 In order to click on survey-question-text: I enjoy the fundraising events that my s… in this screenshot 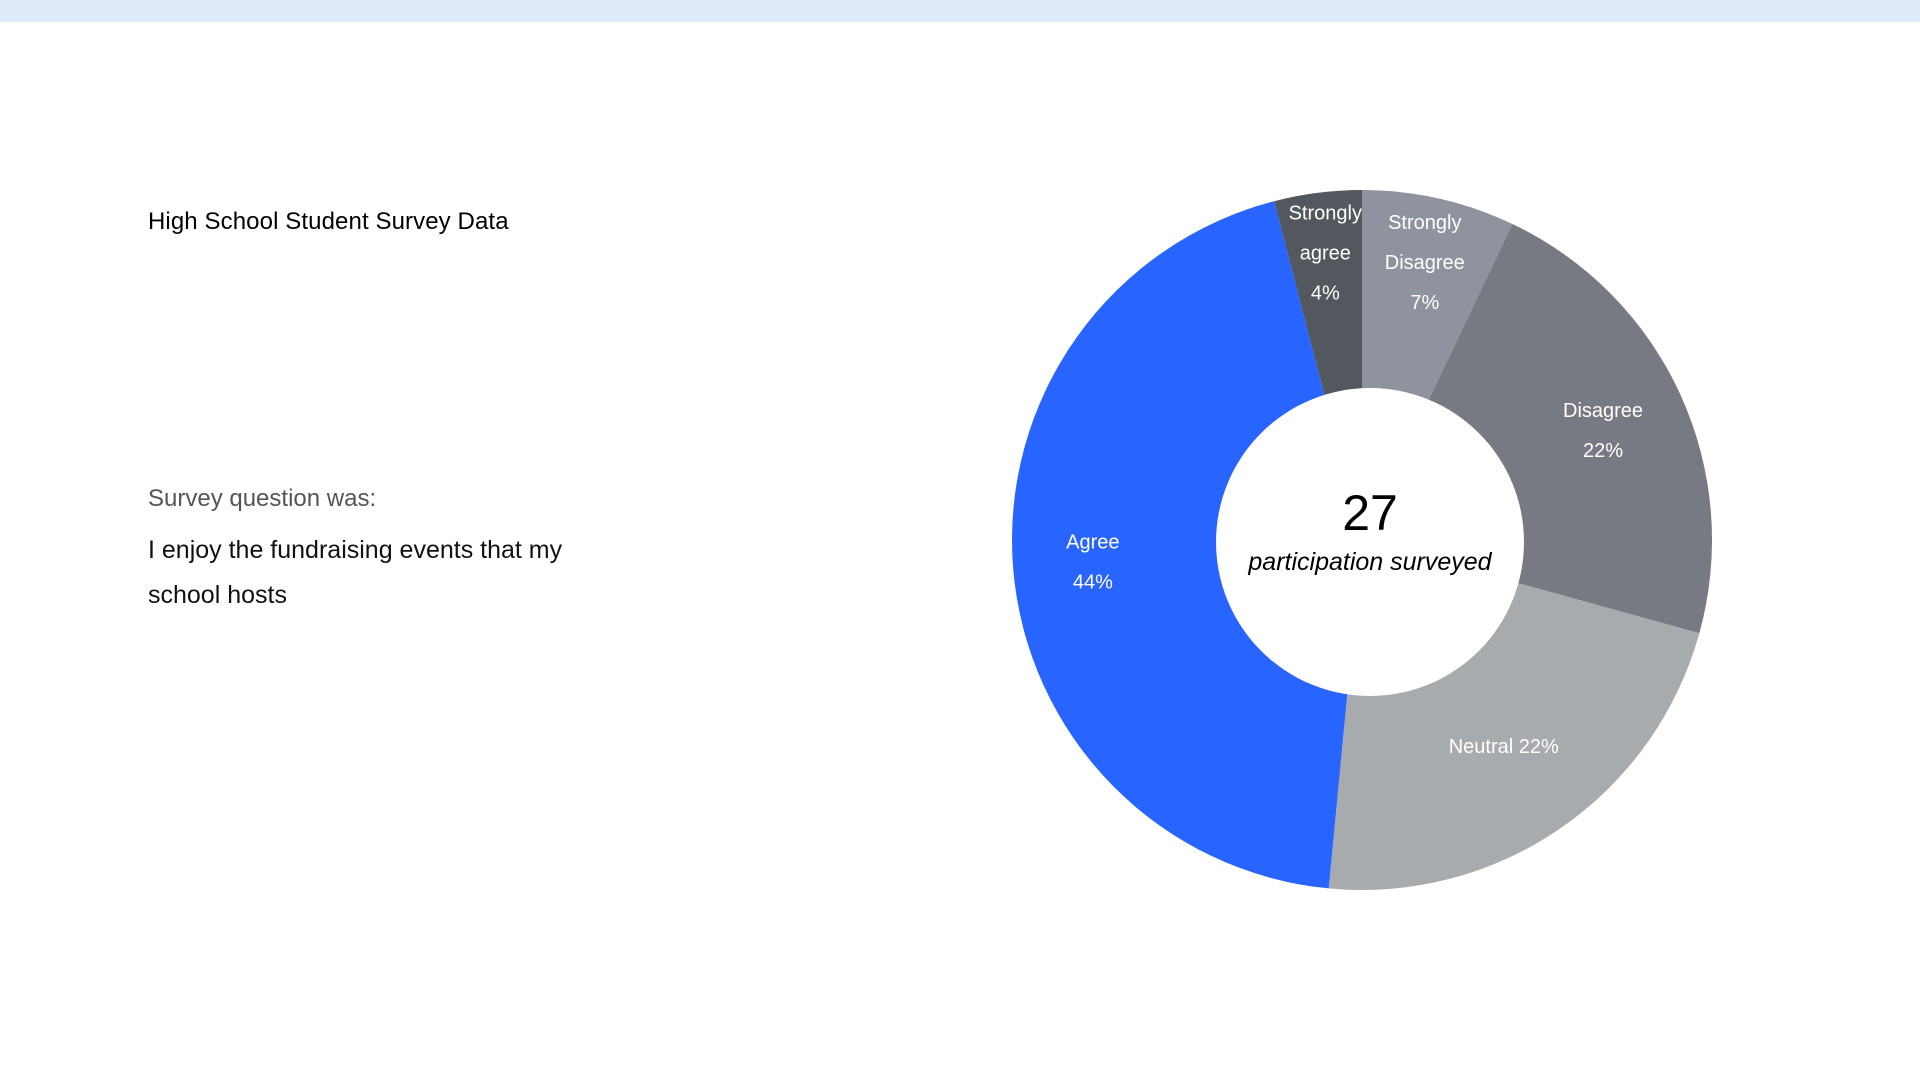, I will do `click(355, 572)`.